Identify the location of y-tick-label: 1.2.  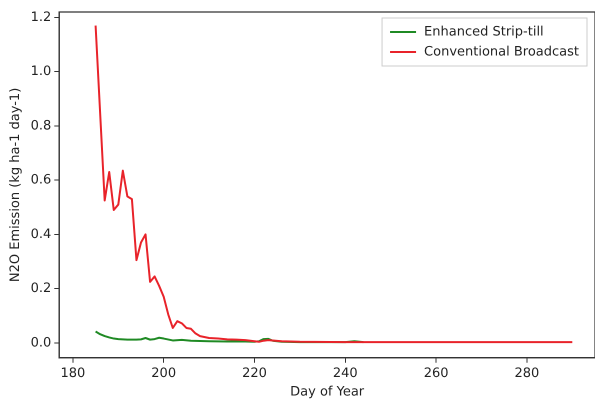
(41, 17).